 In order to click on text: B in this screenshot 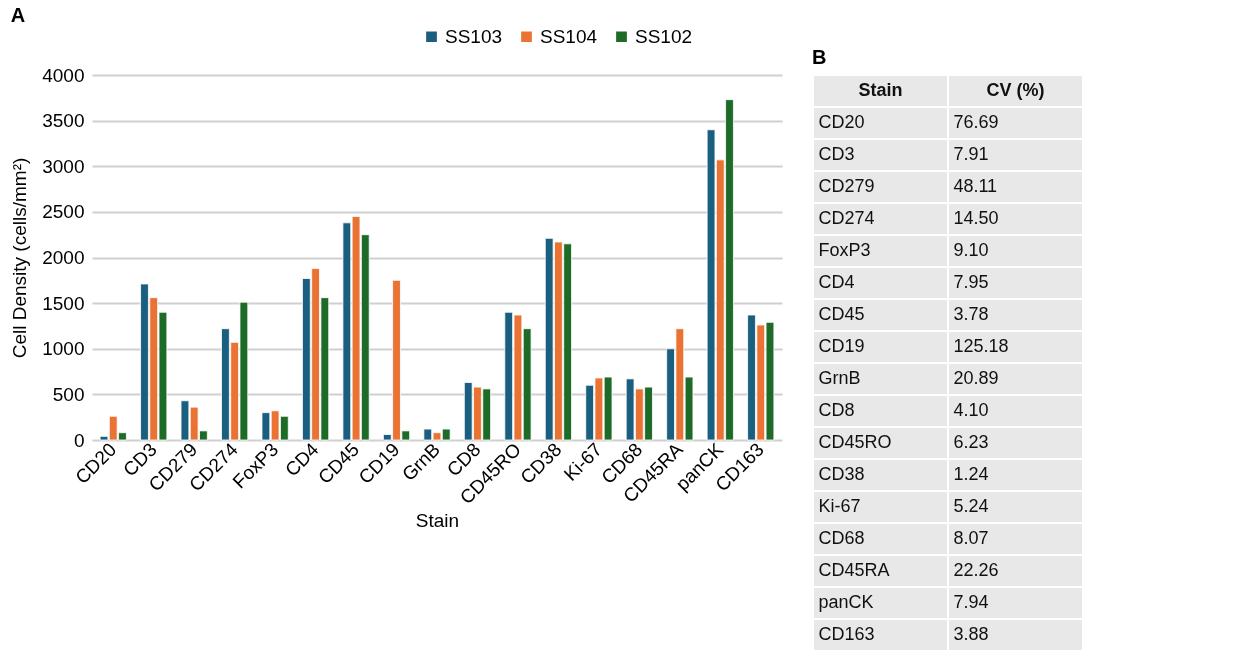, I will do `click(819, 57)`.